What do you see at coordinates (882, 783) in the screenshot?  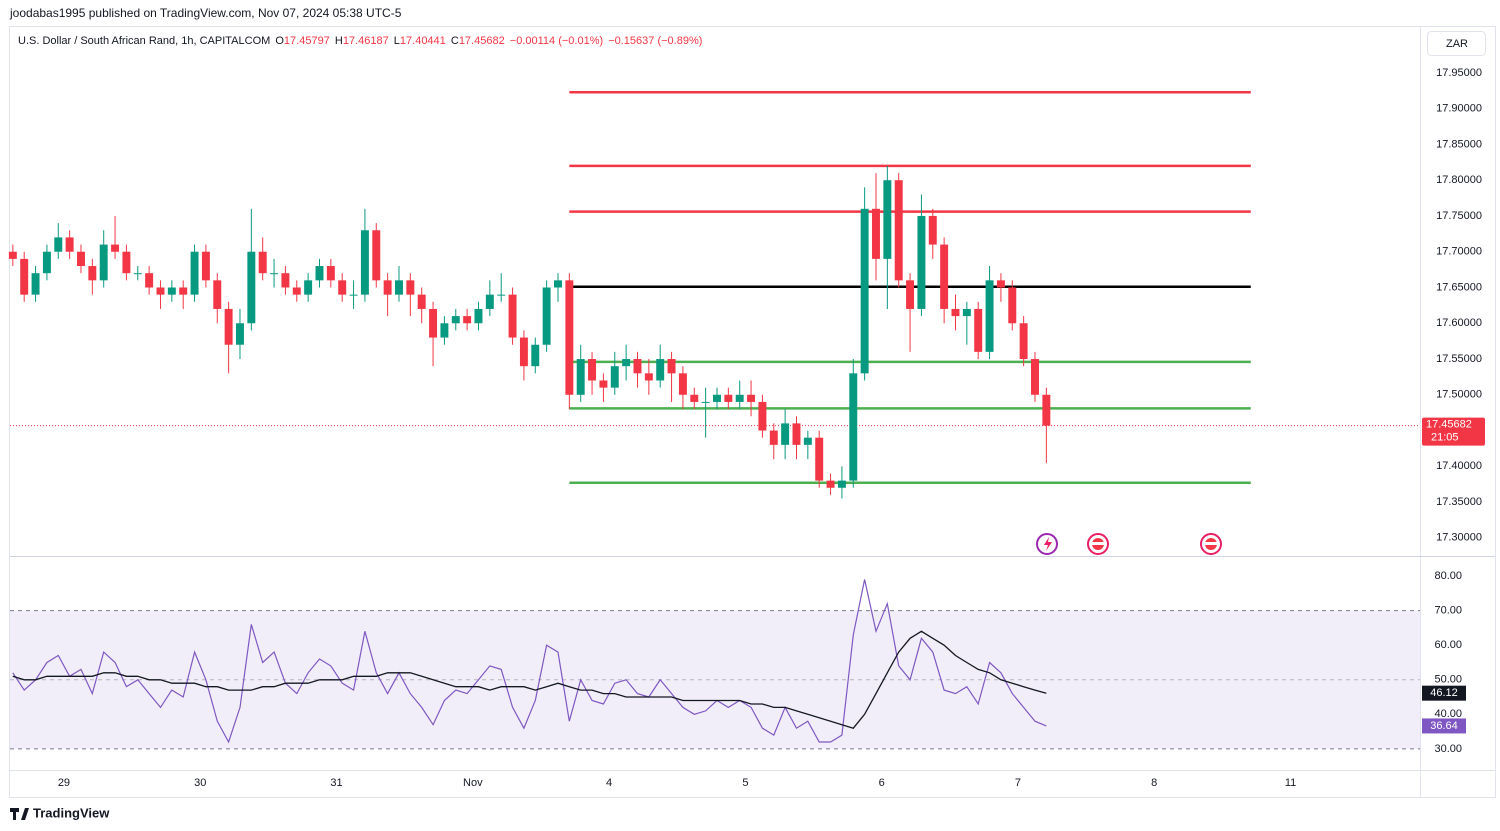 I see `x-tick-label: 6` at bounding box center [882, 783].